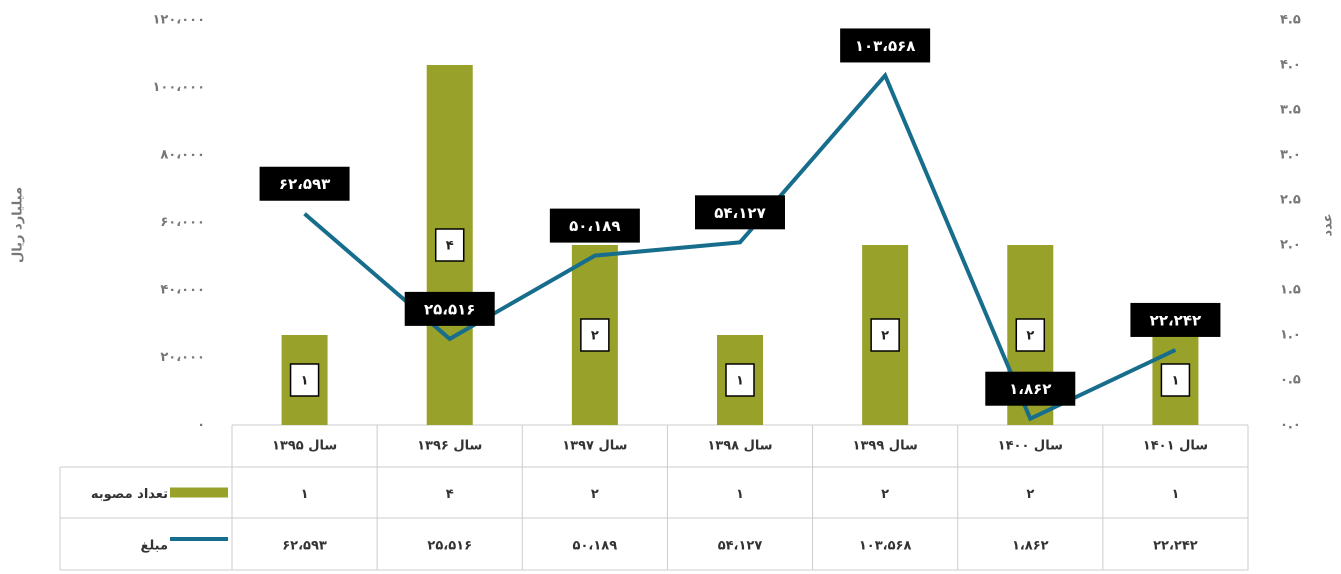 The height and width of the screenshot is (574, 1341). I want to click on table-cell: ۶۲،۵۹۳, so click(304, 546).